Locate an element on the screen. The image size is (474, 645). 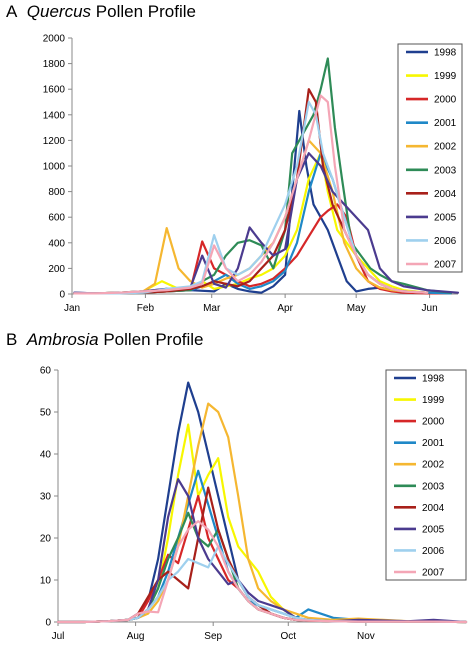
x-tick-label: Apr is located at coordinates (285, 308).